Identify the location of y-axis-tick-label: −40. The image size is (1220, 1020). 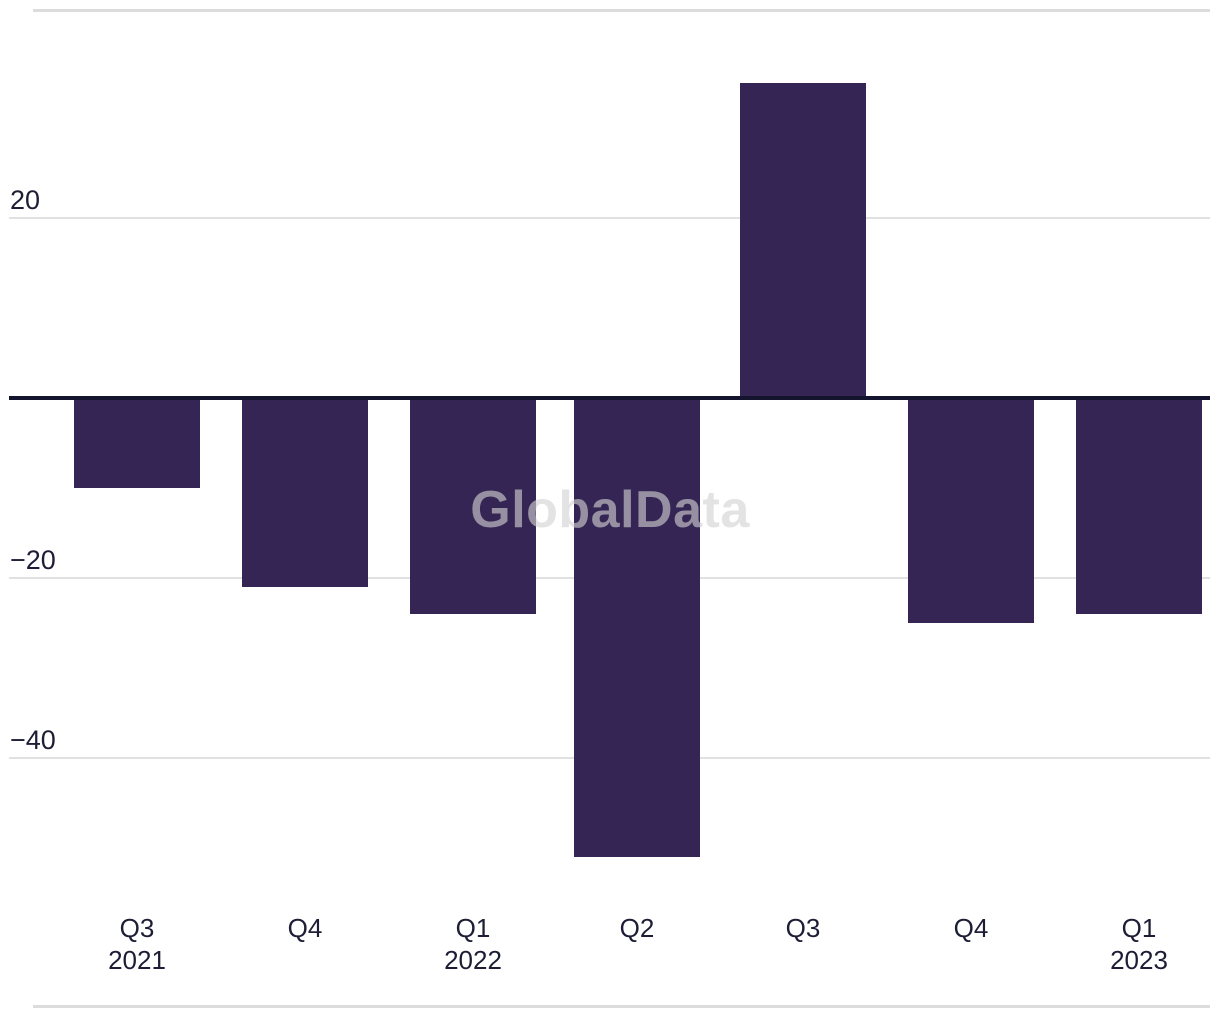
(33, 740).